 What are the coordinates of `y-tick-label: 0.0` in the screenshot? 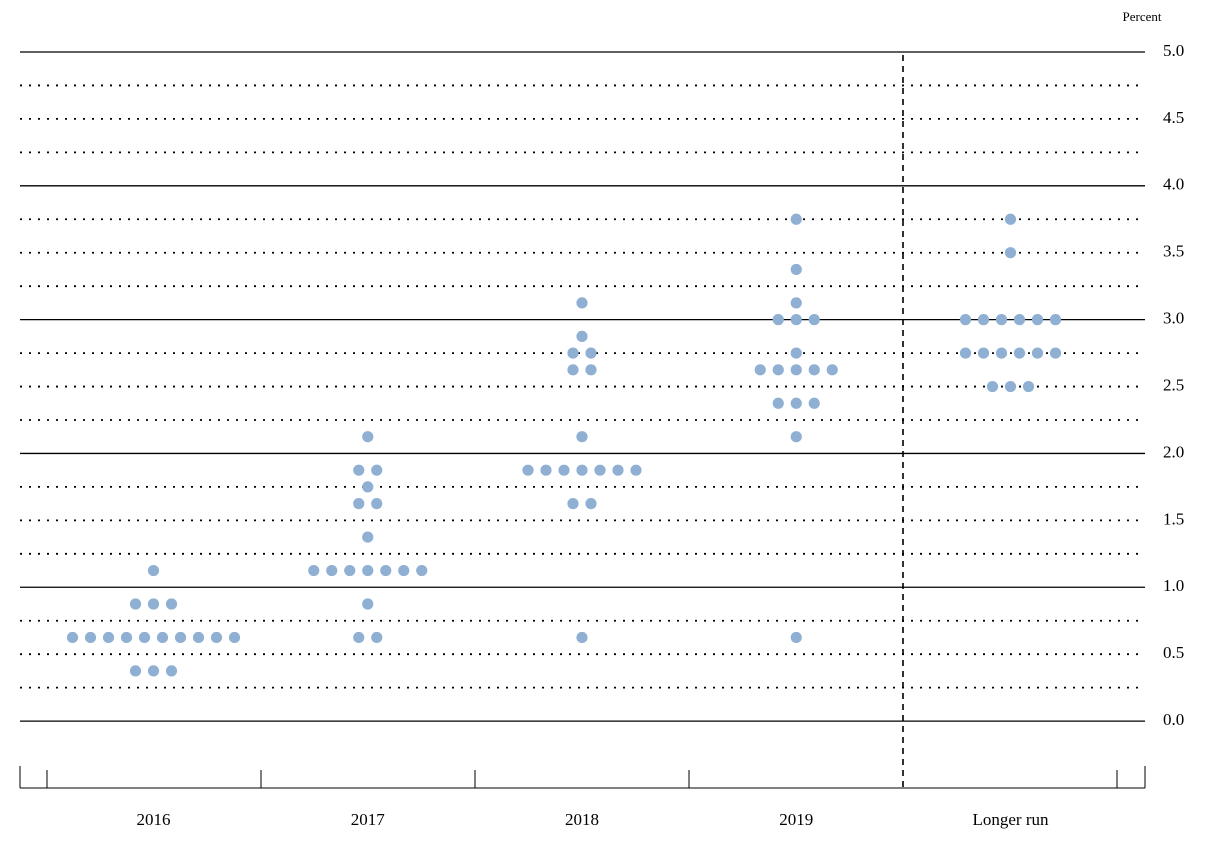 It's located at (1173, 719).